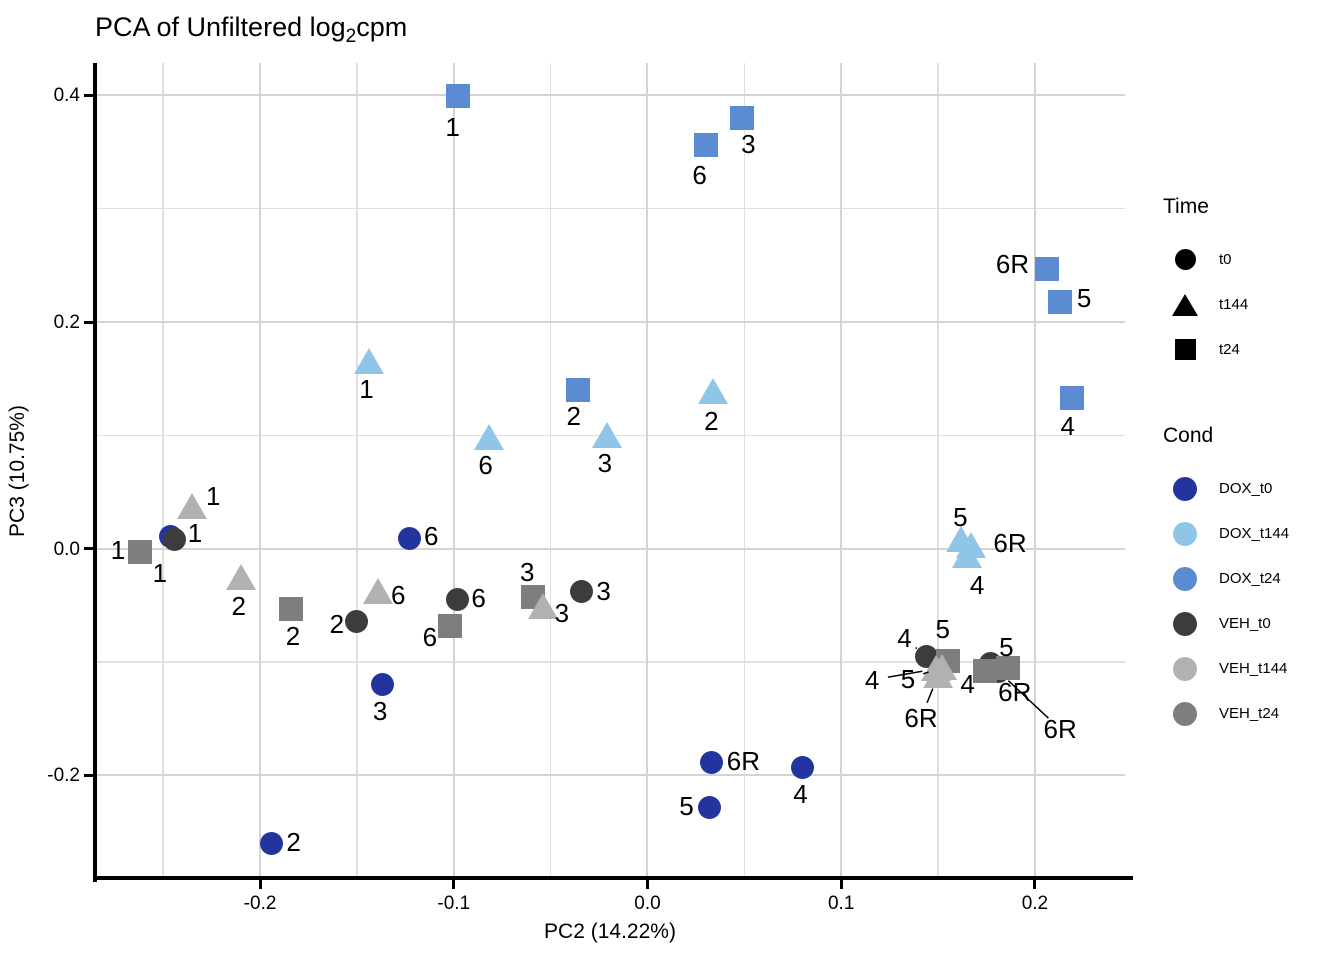 The width and height of the screenshot is (1344, 960). Describe the element at coordinates (908, 678) in the screenshot. I see `point-label-VEH_t144-5: 5` at that location.